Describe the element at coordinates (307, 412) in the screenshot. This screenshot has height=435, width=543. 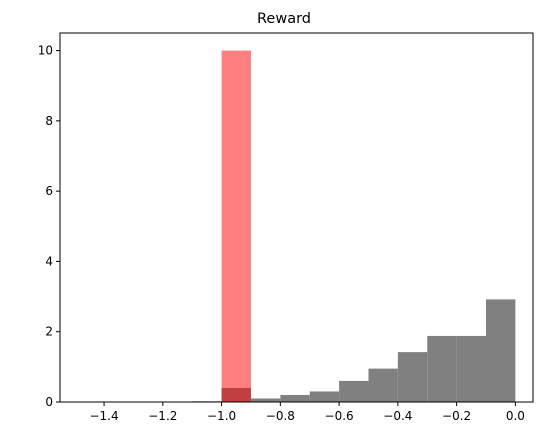
I see `x-axis: −1.4 −1.2 −1.0 −0.8 −0.6 −0.4 −0.2 0.0` at that location.